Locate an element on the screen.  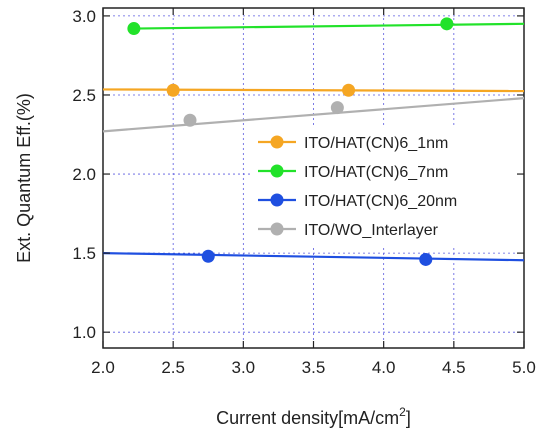
x-axis-title-main: Current density[mA/cm is located at coordinates (307, 418).